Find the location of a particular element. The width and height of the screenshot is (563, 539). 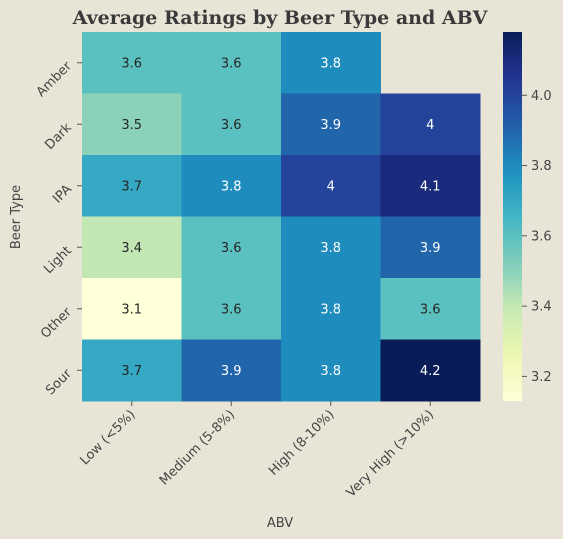

cell-label-amber-low-5: 3.6 is located at coordinates (131, 63).